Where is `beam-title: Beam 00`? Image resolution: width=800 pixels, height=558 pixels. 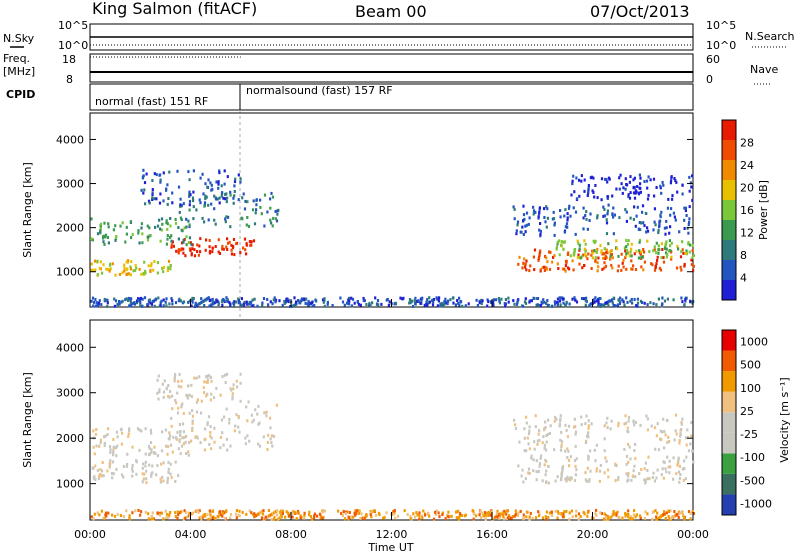
beam-title: Beam 00 is located at coordinates (391, 11).